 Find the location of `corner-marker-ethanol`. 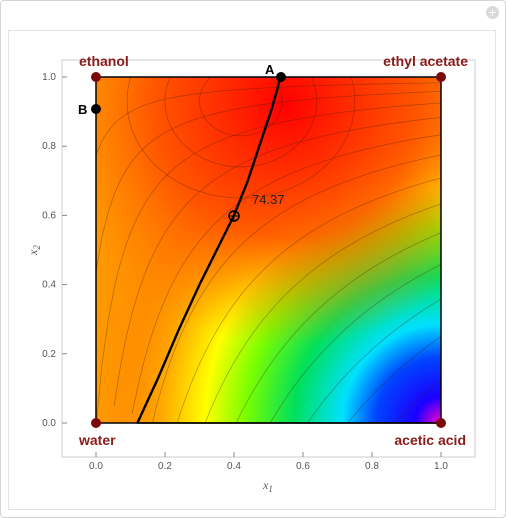

corner-marker-ethanol is located at coordinates (96, 77).